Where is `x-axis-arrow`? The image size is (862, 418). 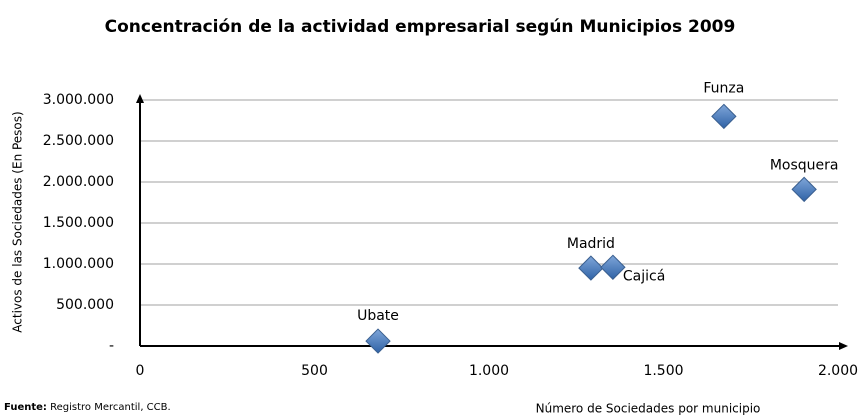
x-axis-arrow is located at coordinates (843, 346).